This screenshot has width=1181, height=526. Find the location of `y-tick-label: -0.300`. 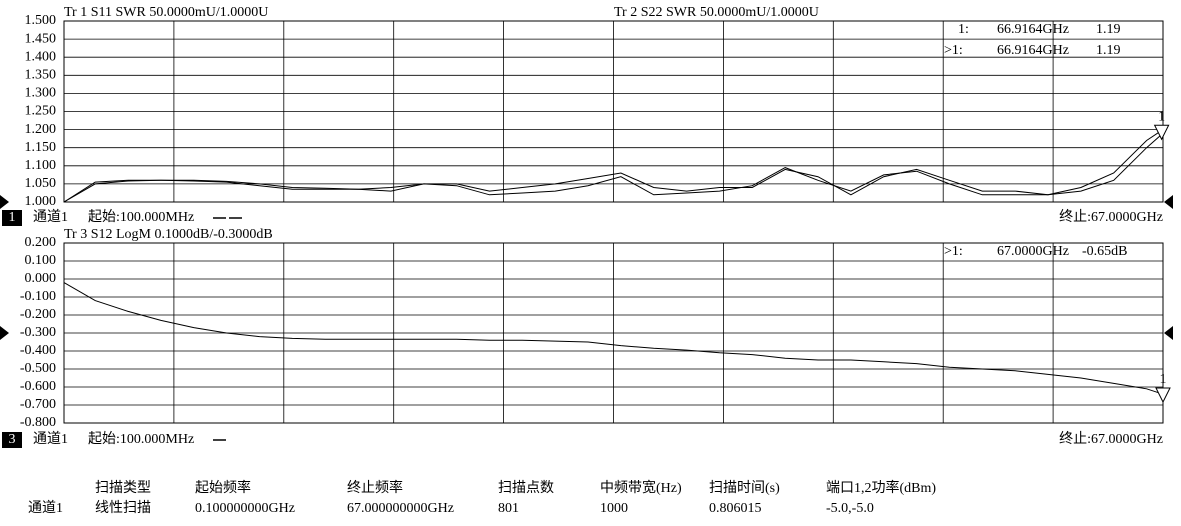

y-tick-label: -0.300 is located at coordinates (38, 332).